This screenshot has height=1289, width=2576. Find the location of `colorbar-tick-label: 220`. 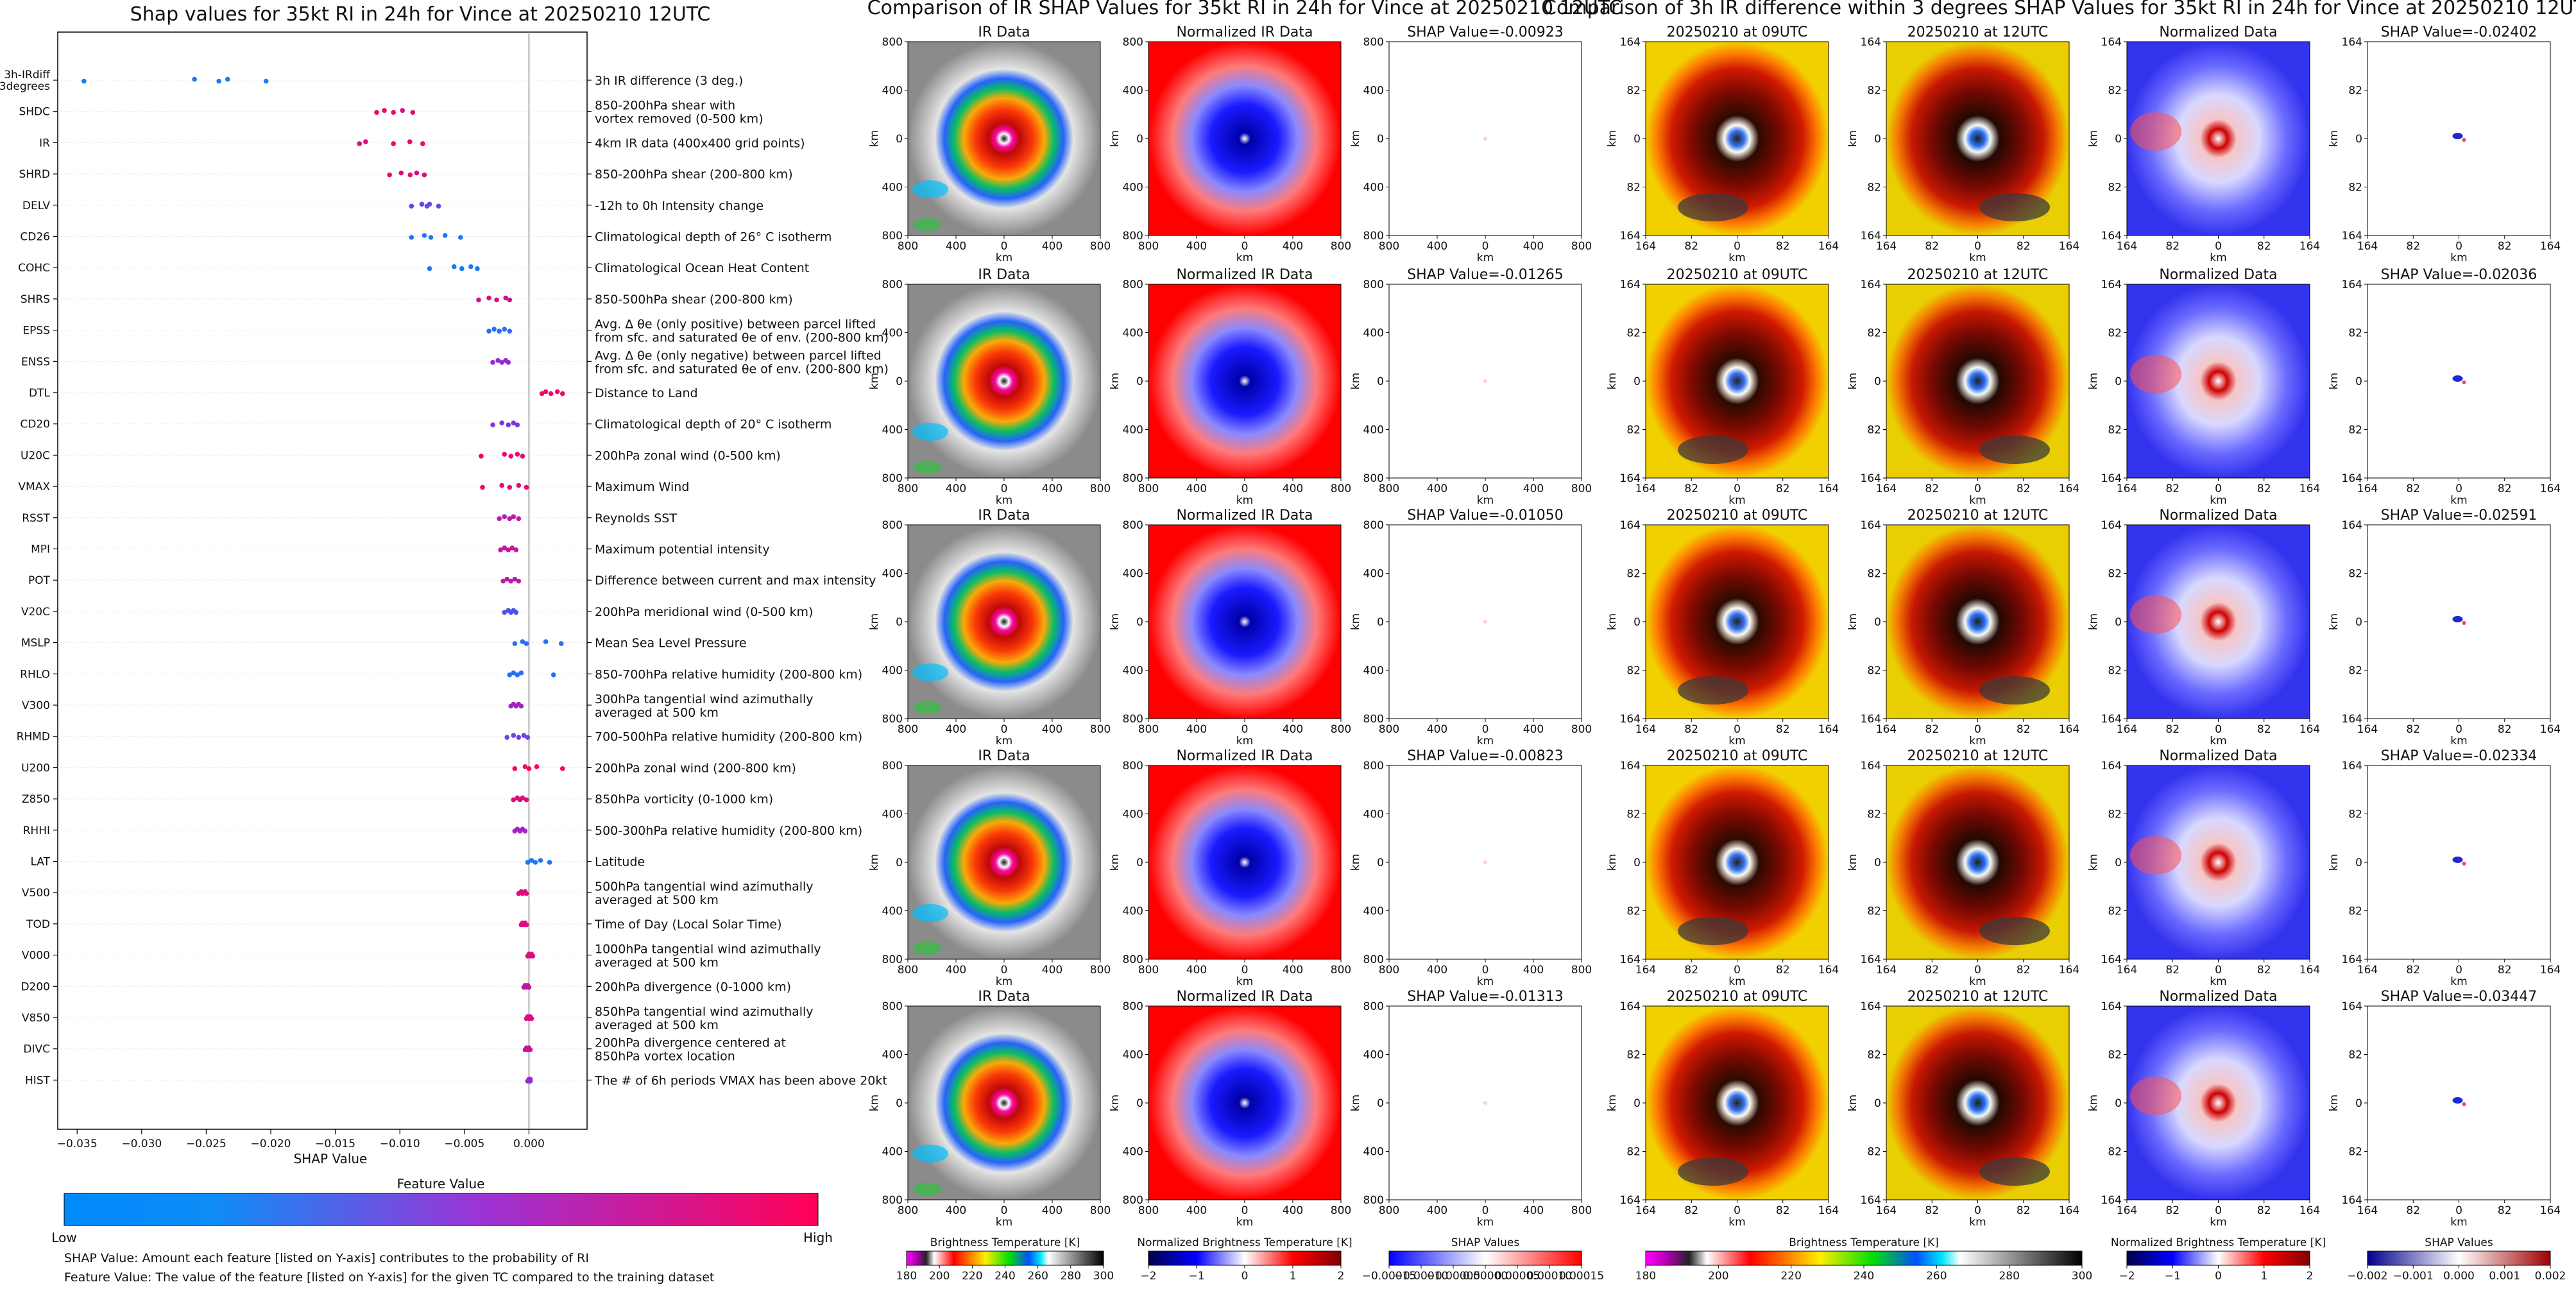

colorbar-tick-label: 220 is located at coordinates (972, 1276).